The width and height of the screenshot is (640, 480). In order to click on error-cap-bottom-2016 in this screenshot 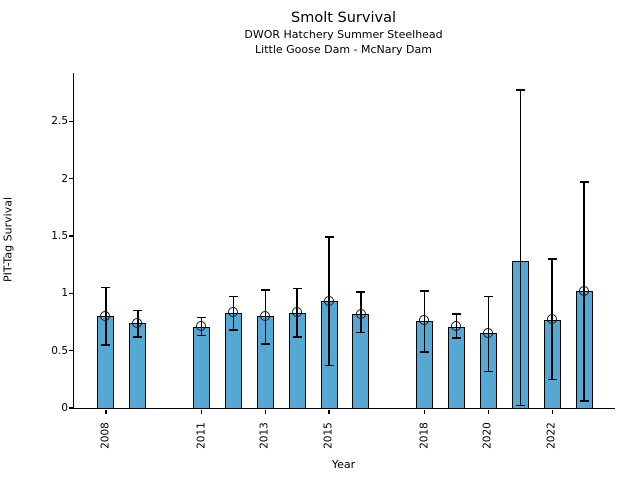, I will do `click(361, 332)`.